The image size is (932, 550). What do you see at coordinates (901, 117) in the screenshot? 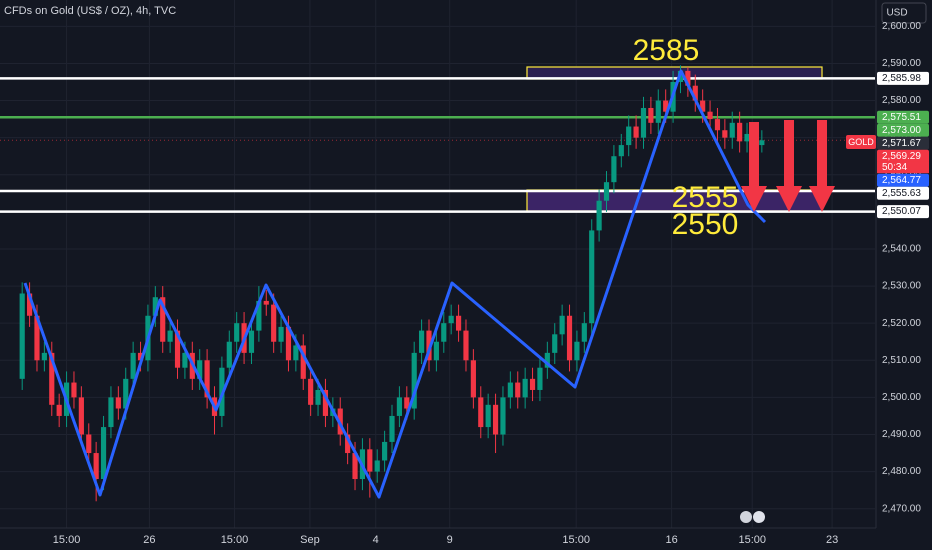
I see `price-tag-label: 2,575.51` at bounding box center [901, 117].